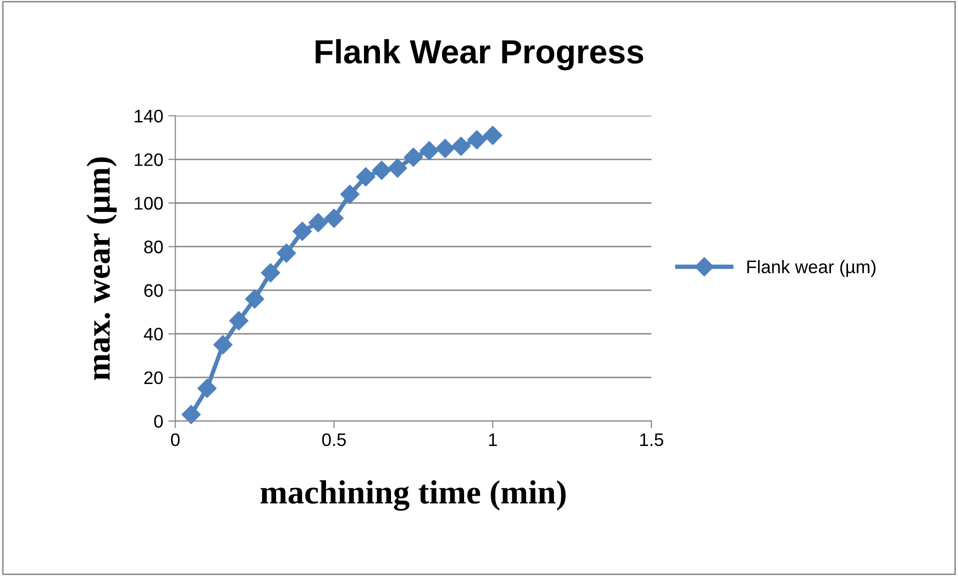  I want to click on x-tick-label: 1.5, so click(652, 440).